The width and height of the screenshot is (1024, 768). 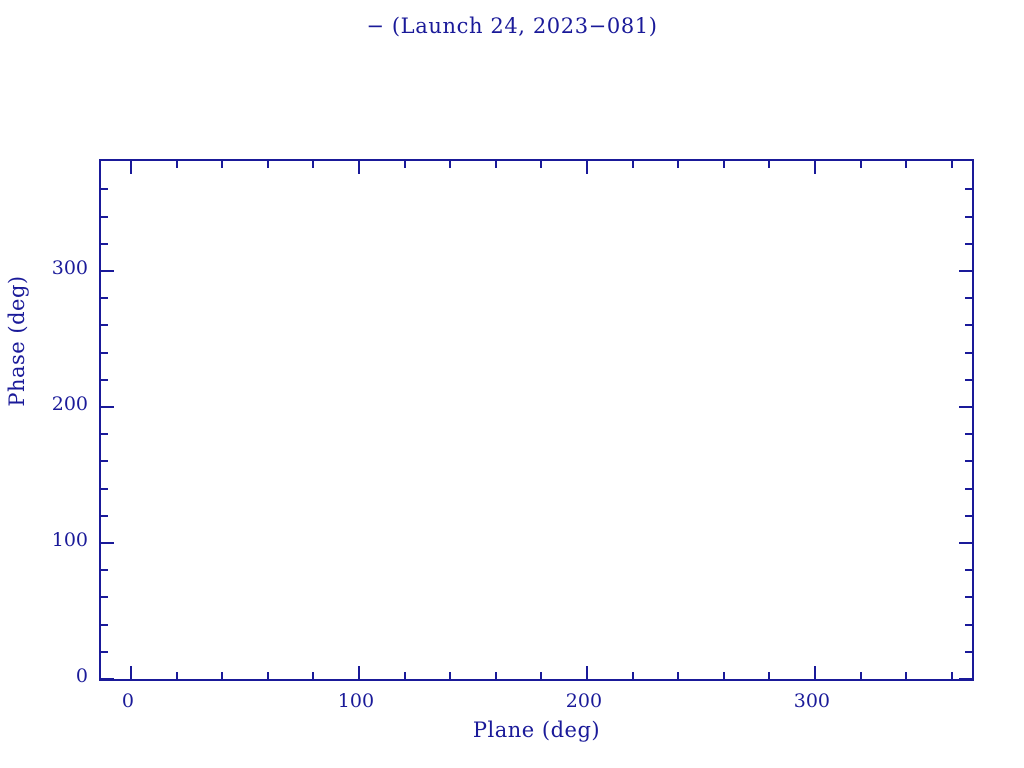 What do you see at coordinates (812, 701) in the screenshot?
I see `x-tick-label: 300` at bounding box center [812, 701].